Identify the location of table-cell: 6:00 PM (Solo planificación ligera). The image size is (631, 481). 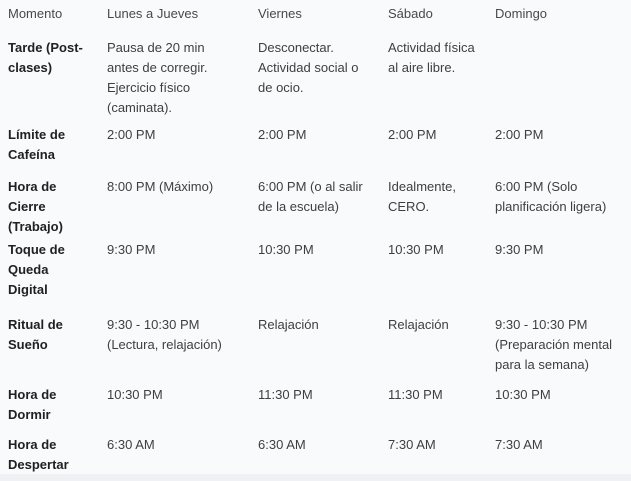
(551, 196).